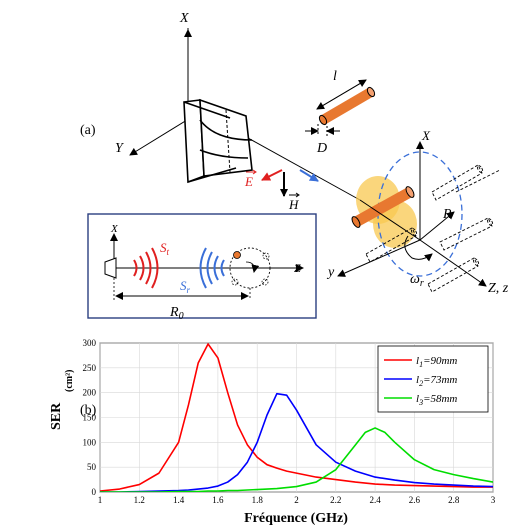  I want to click on transmit-waves, so click(146, 268).